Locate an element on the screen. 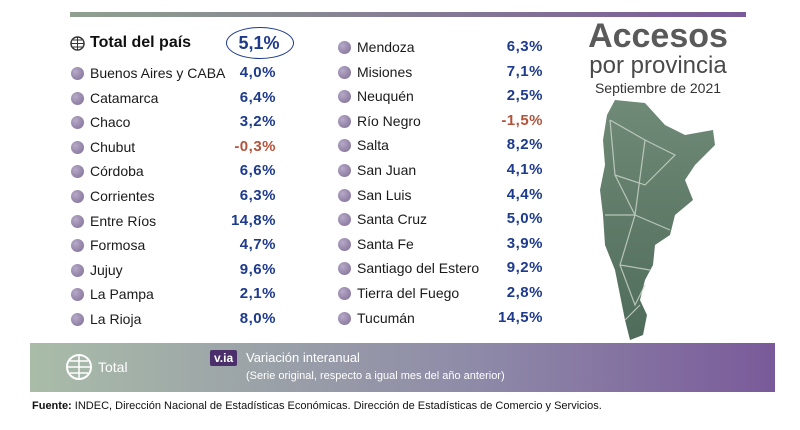  province-value: 3,2% is located at coordinates (257, 122).